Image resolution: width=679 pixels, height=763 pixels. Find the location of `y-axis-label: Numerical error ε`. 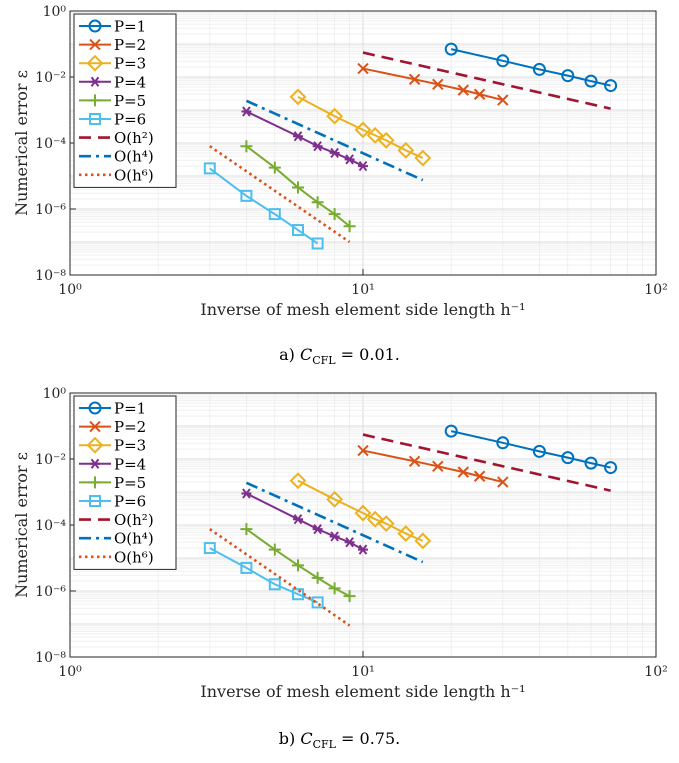

y-axis-label: Numerical error ε is located at coordinates (21, 525).